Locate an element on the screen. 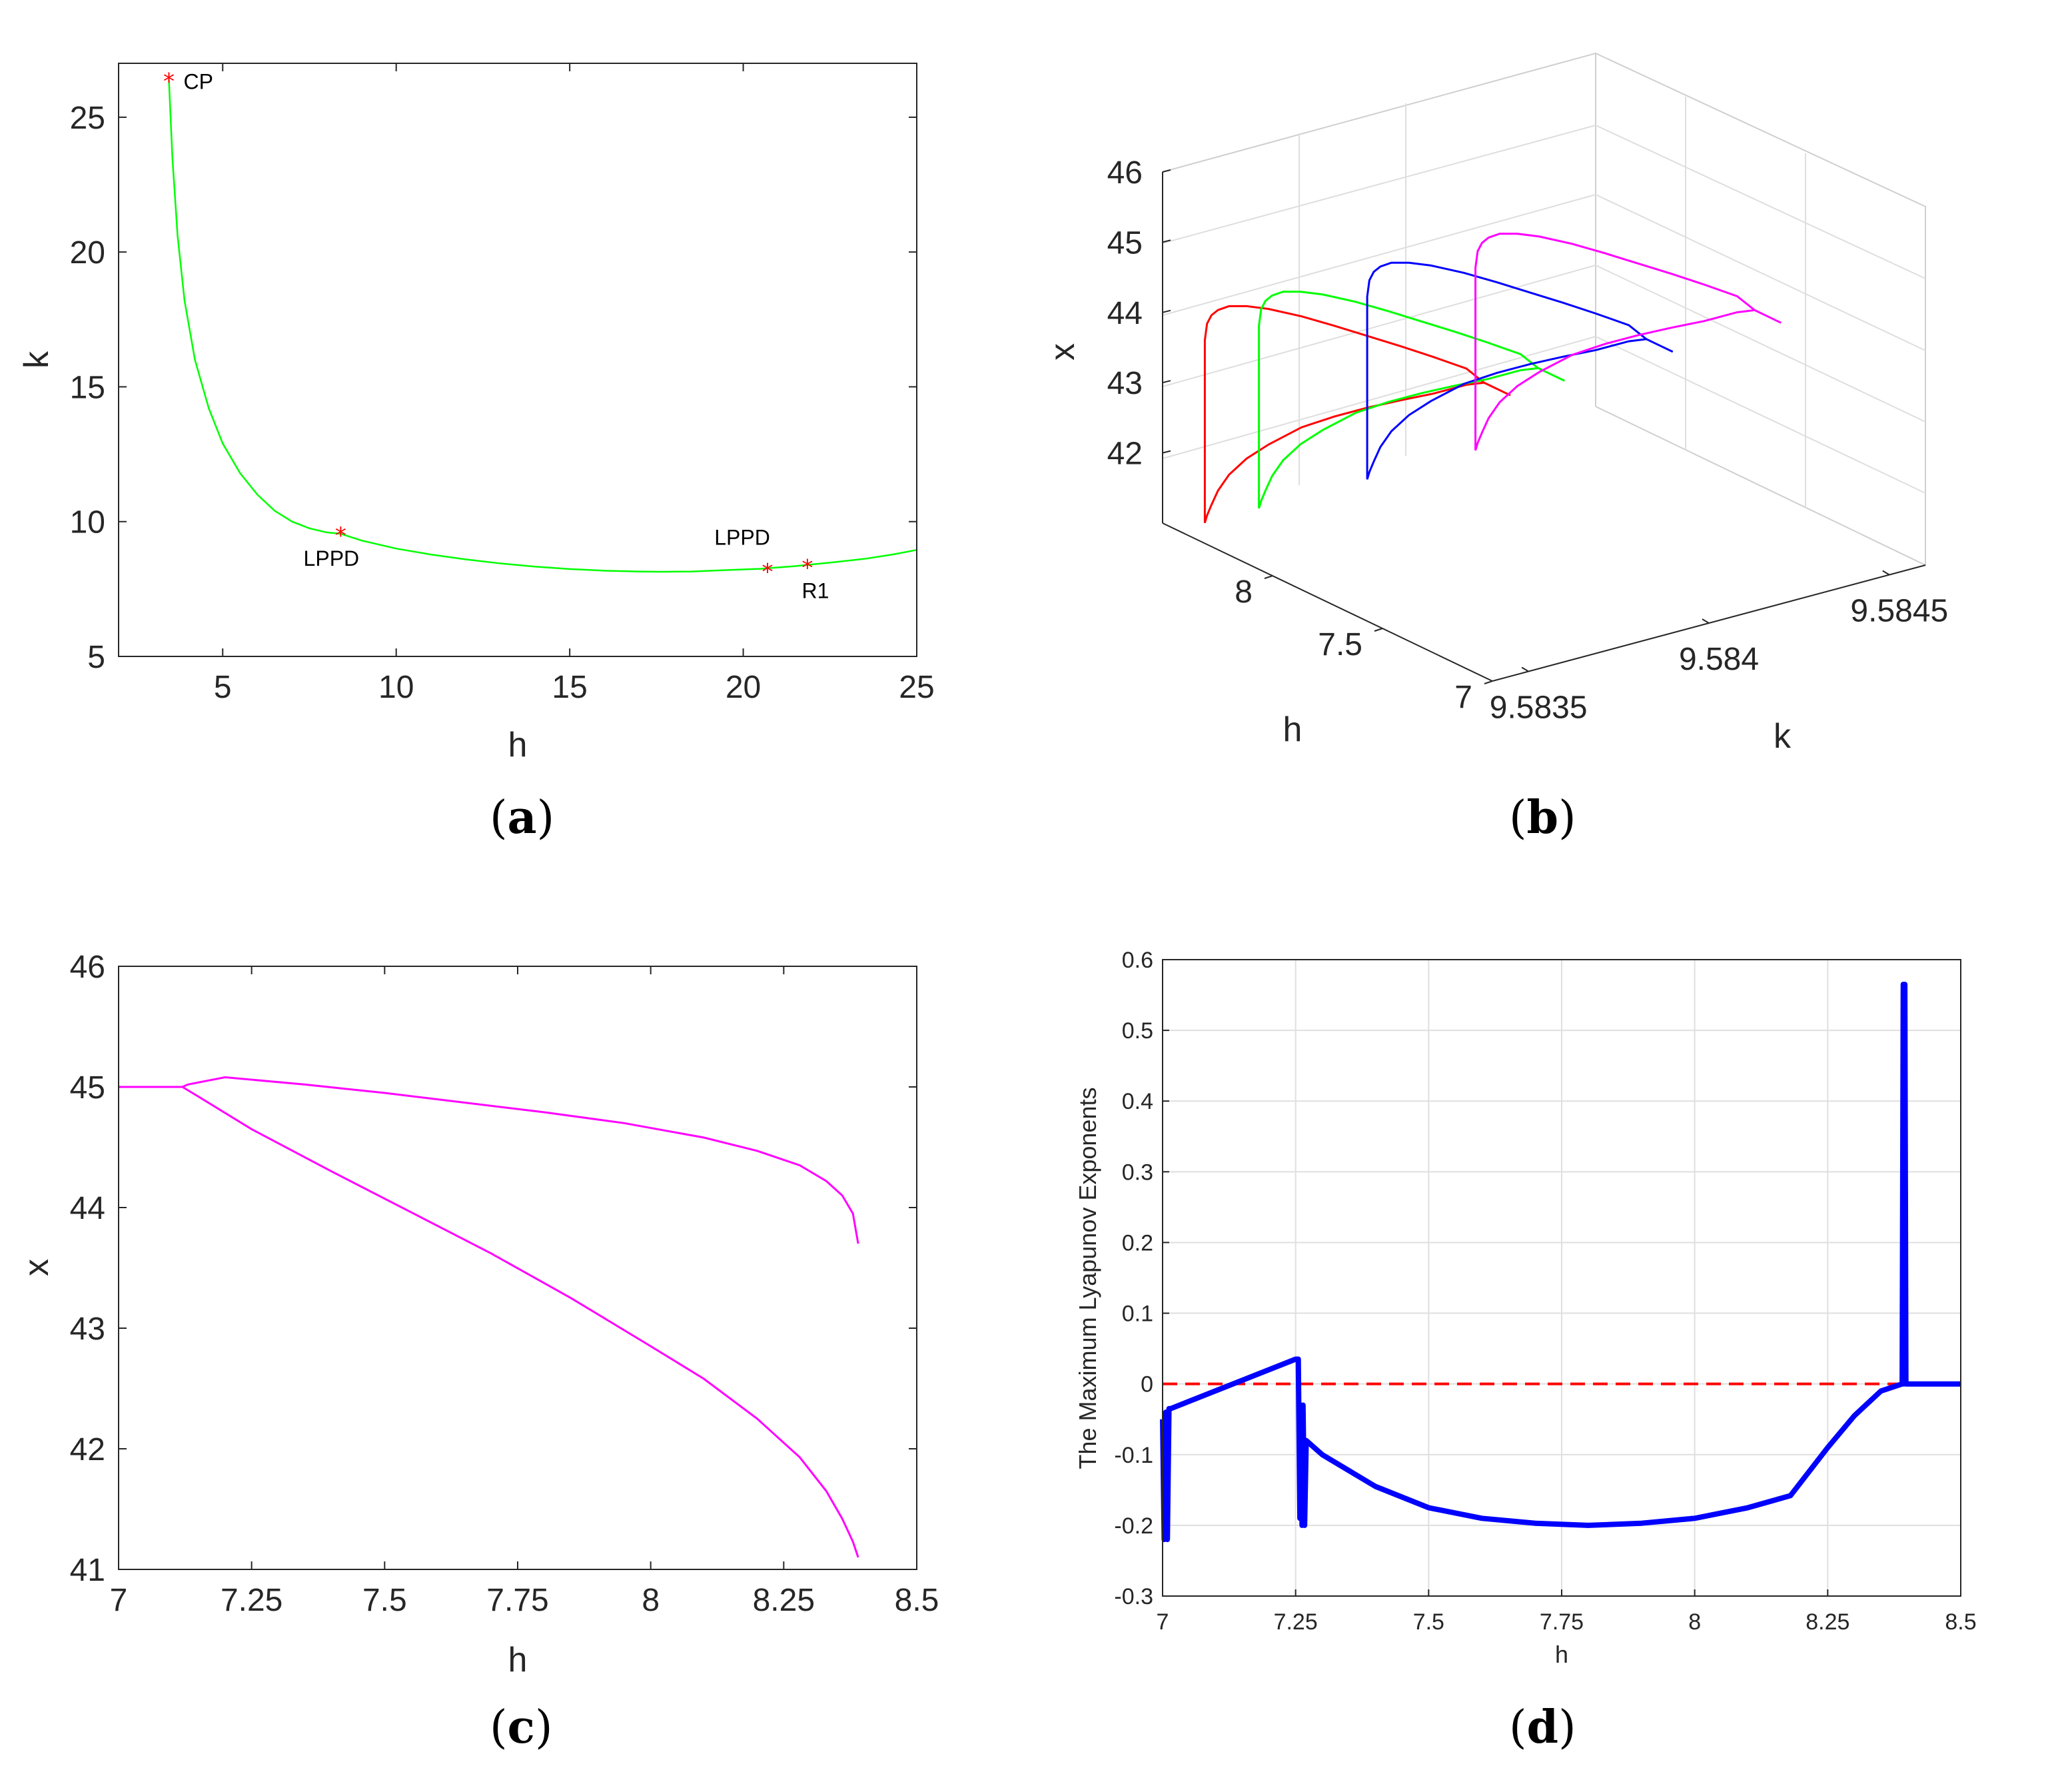 The image size is (2072, 1778). panel-d-xtick-label: 7 is located at coordinates (1163, 1622).